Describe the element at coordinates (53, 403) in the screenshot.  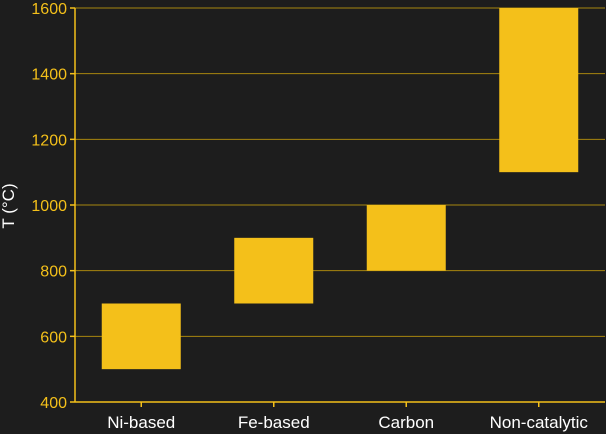
I see `y-tick-label-400: 400` at that location.